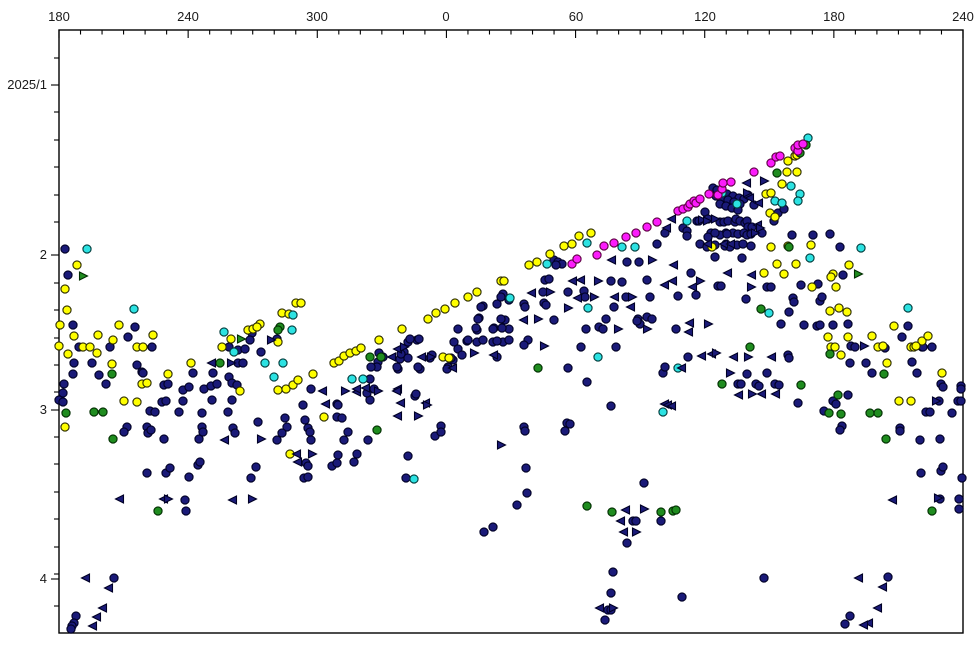 The height and width of the screenshot is (650, 980). What do you see at coordinates (43, 254) in the screenshot?
I see `y-tick-label: 2` at bounding box center [43, 254].